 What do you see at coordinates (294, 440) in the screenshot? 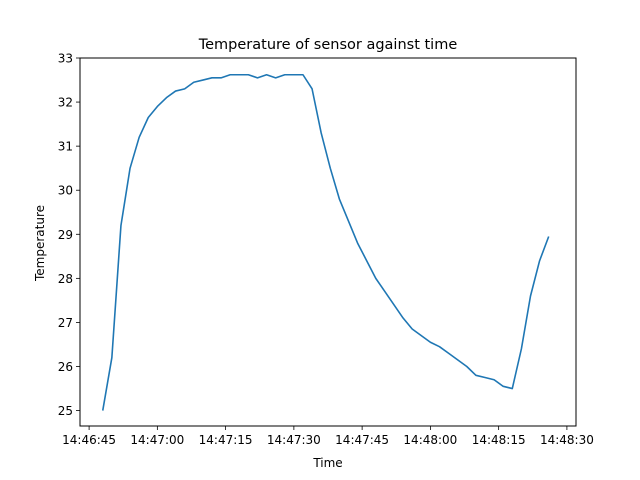
I see `x-tick-label: 14:47:30` at bounding box center [294, 440].